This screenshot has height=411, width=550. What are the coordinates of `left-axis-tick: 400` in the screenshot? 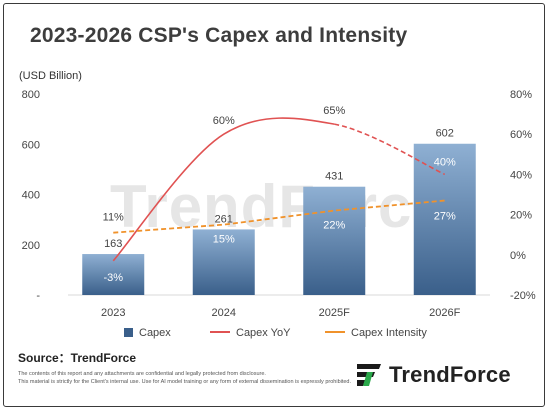 It's located at (31, 196).